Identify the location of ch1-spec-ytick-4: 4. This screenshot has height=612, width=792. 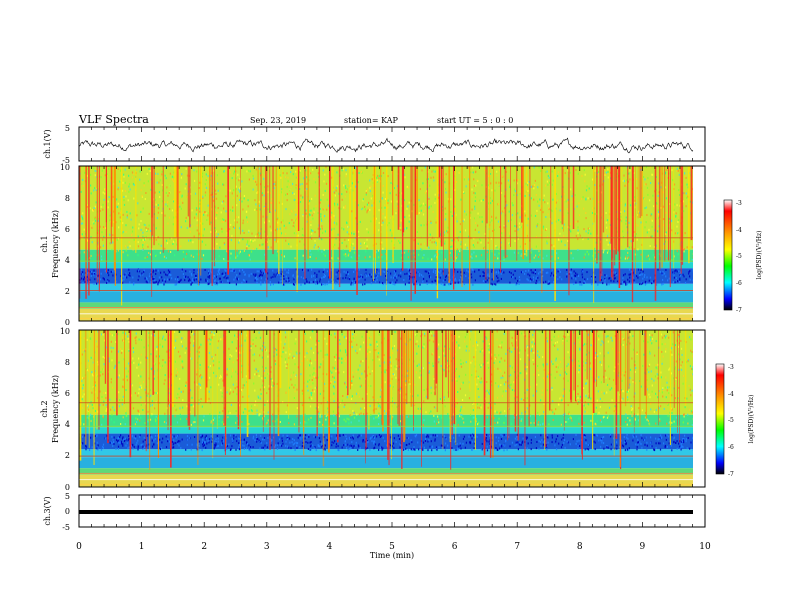
(67, 260).